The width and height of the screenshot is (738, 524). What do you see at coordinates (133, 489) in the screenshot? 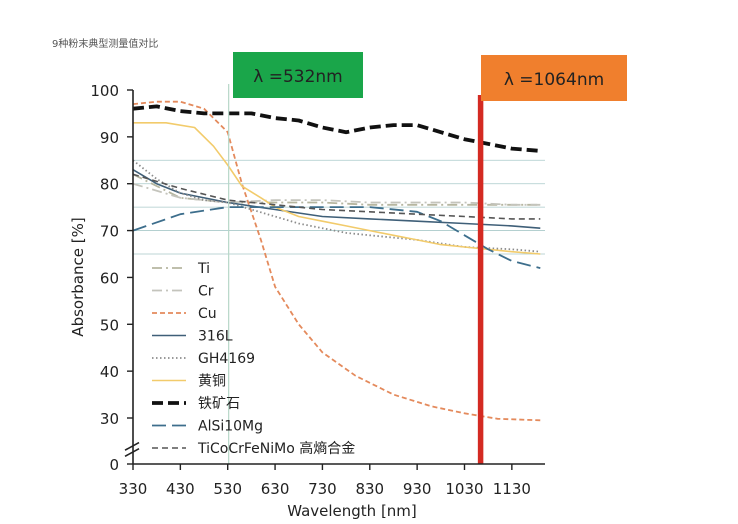
I see `x-tick-label: 330` at bounding box center [133, 489].